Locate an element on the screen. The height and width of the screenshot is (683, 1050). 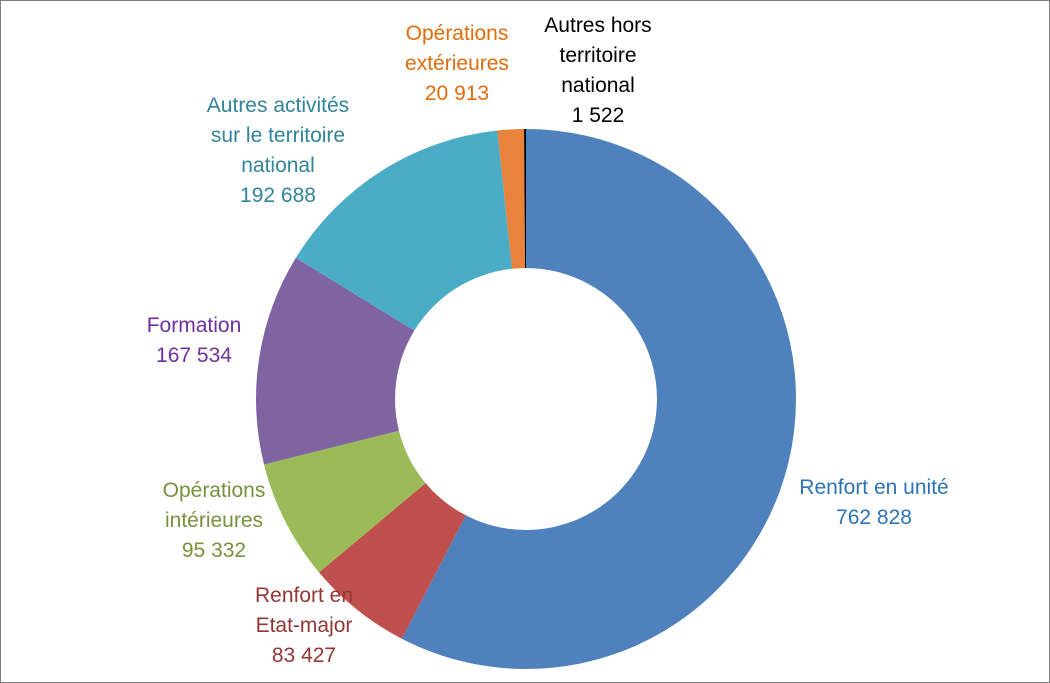
data-label-operations-exterieures: Opérations extérieures 20 913 is located at coordinates (457, 63).